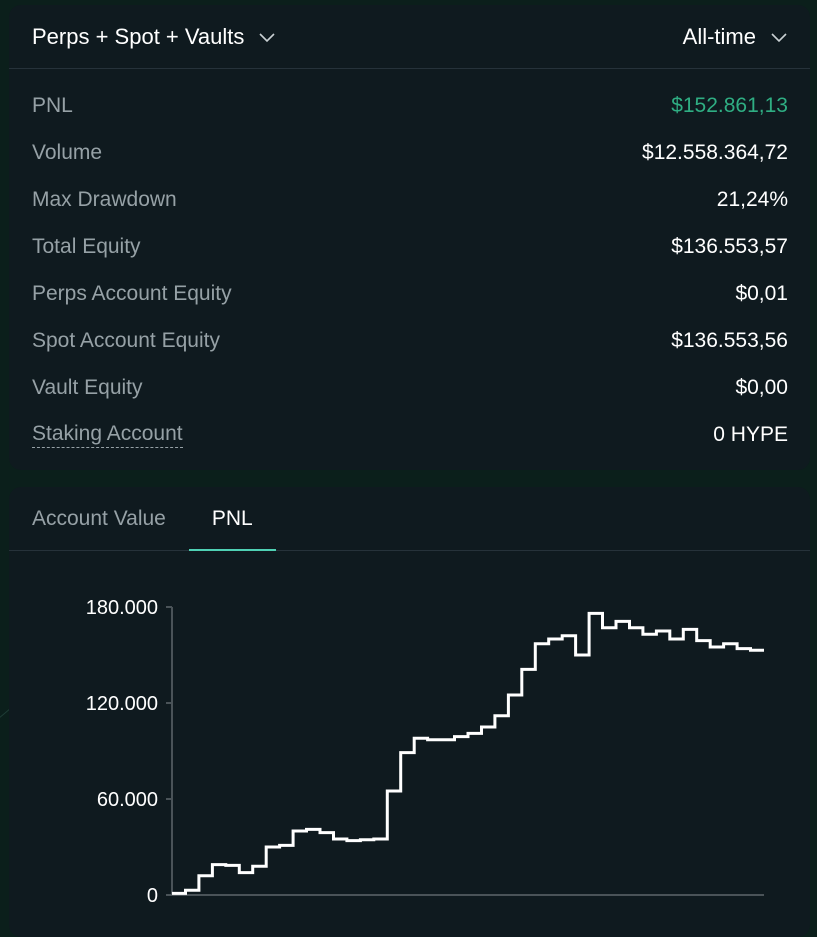  I want to click on stat-value: 0 HYPE, so click(750, 434).